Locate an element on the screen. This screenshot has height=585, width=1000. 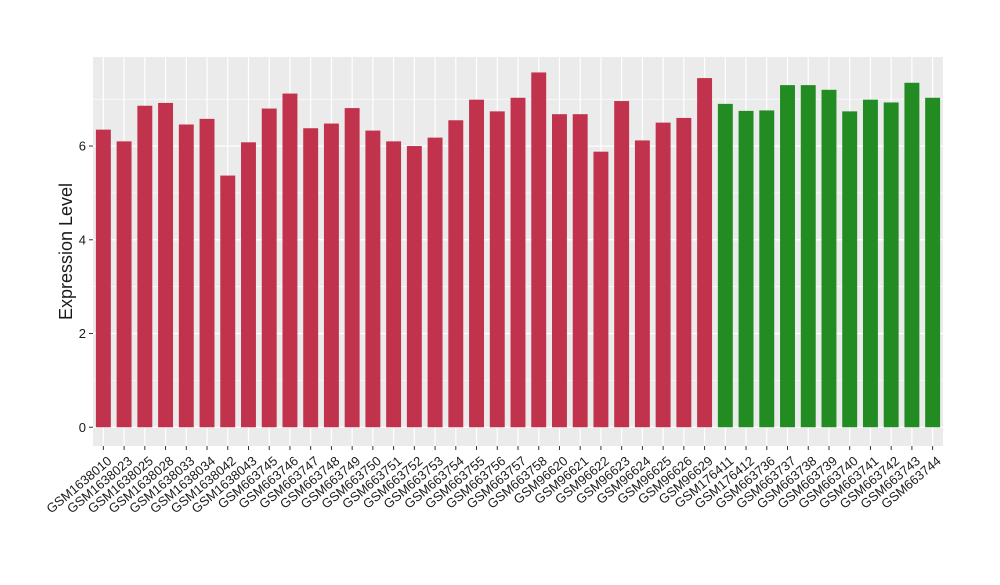
y-tick-label: 0 is located at coordinates (82, 427).